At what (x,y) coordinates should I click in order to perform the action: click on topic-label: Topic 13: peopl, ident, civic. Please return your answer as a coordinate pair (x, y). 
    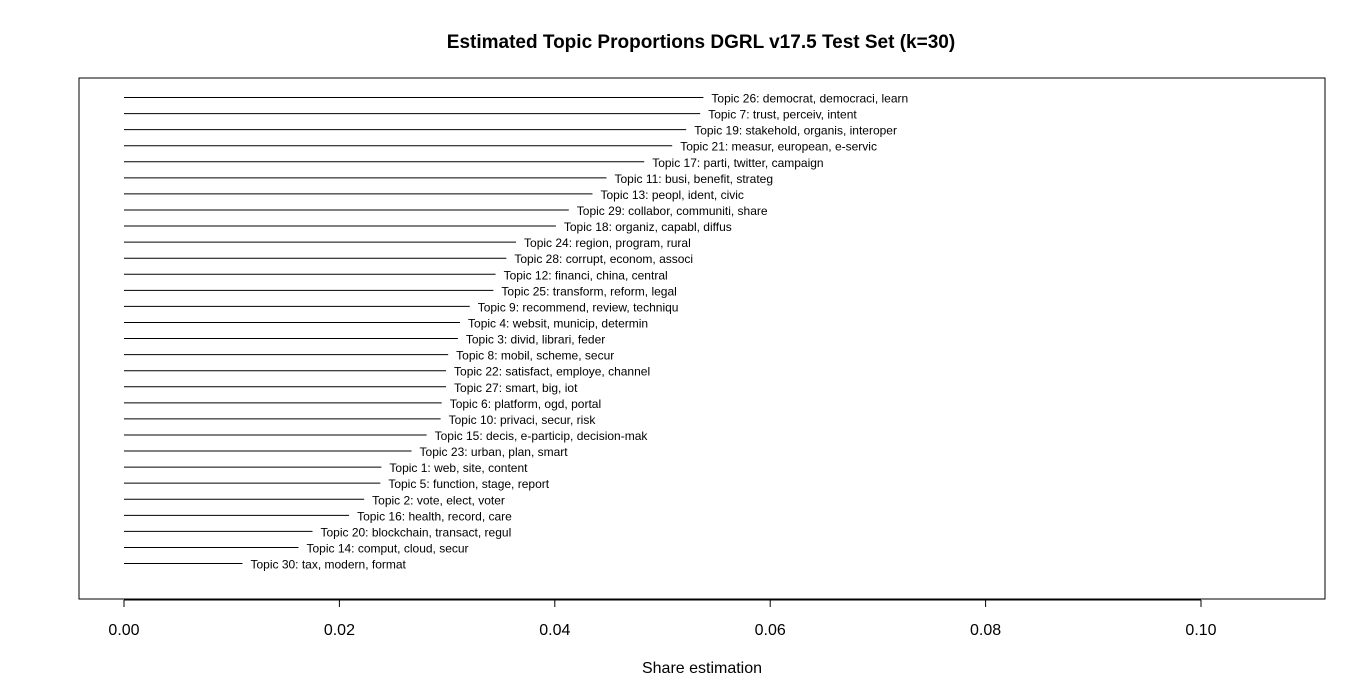
    Looking at the image, I should click on (671, 195).